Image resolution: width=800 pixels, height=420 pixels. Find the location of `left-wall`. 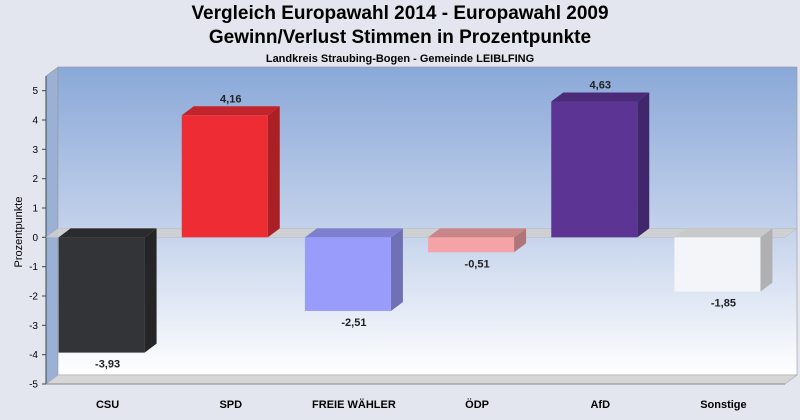

left-wall is located at coordinates (52, 225).